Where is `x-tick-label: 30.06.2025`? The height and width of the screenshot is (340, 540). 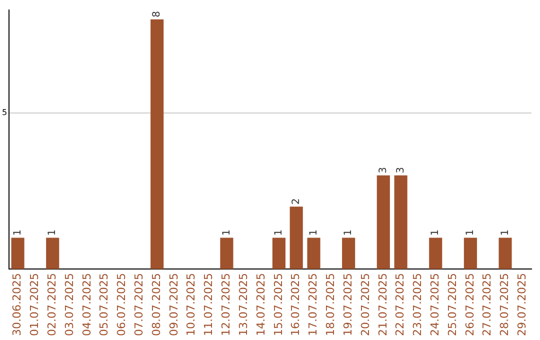 x-tick-label: 30.06.2025 is located at coordinates (17, 304).